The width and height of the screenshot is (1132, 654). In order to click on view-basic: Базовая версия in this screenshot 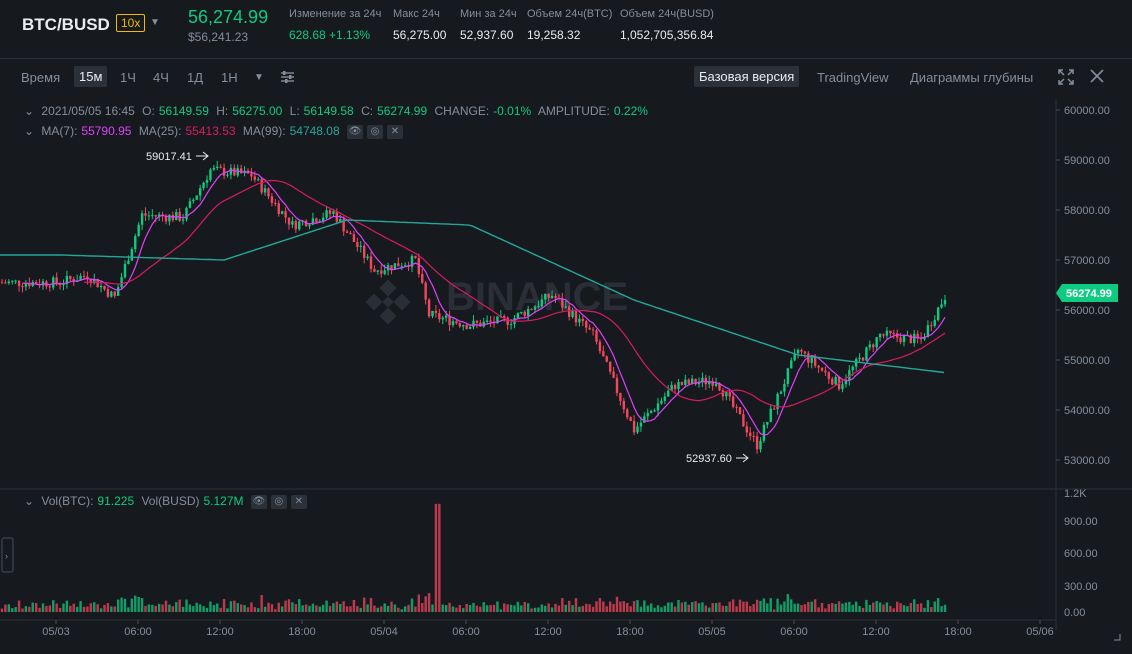, I will do `click(747, 76)`.